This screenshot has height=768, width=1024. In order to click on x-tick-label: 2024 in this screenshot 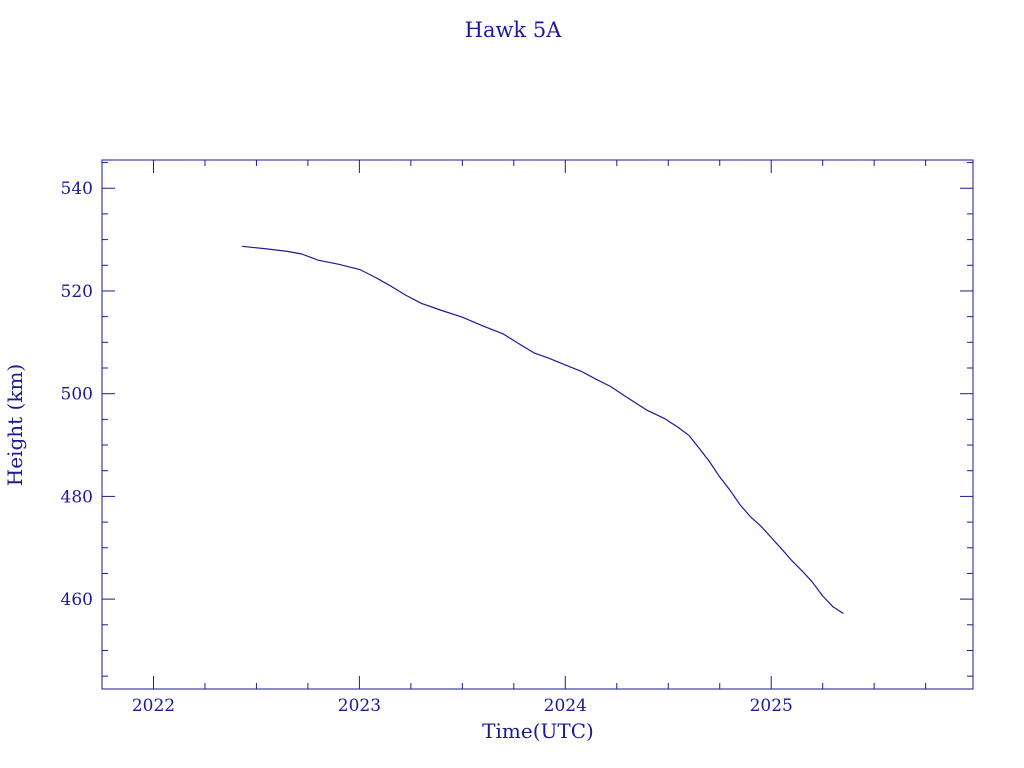, I will do `click(565, 706)`.